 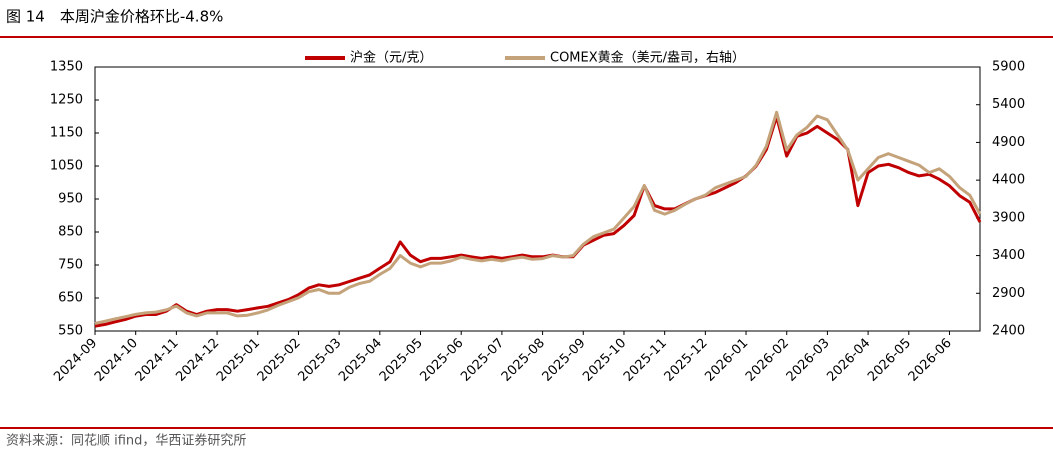 What do you see at coordinates (401, 360) in the screenshot?
I see `x-tick-label: 2025-05` at bounding box center [401, 360].